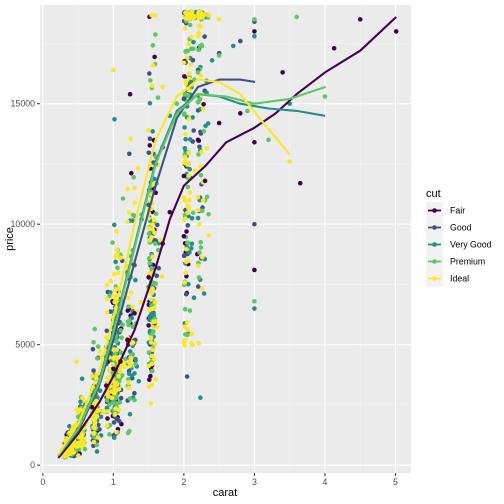 Image resolution: width=504 pixels, height=504 pixels. I want to click on y-tick-label: 15000, so click(23, 104).